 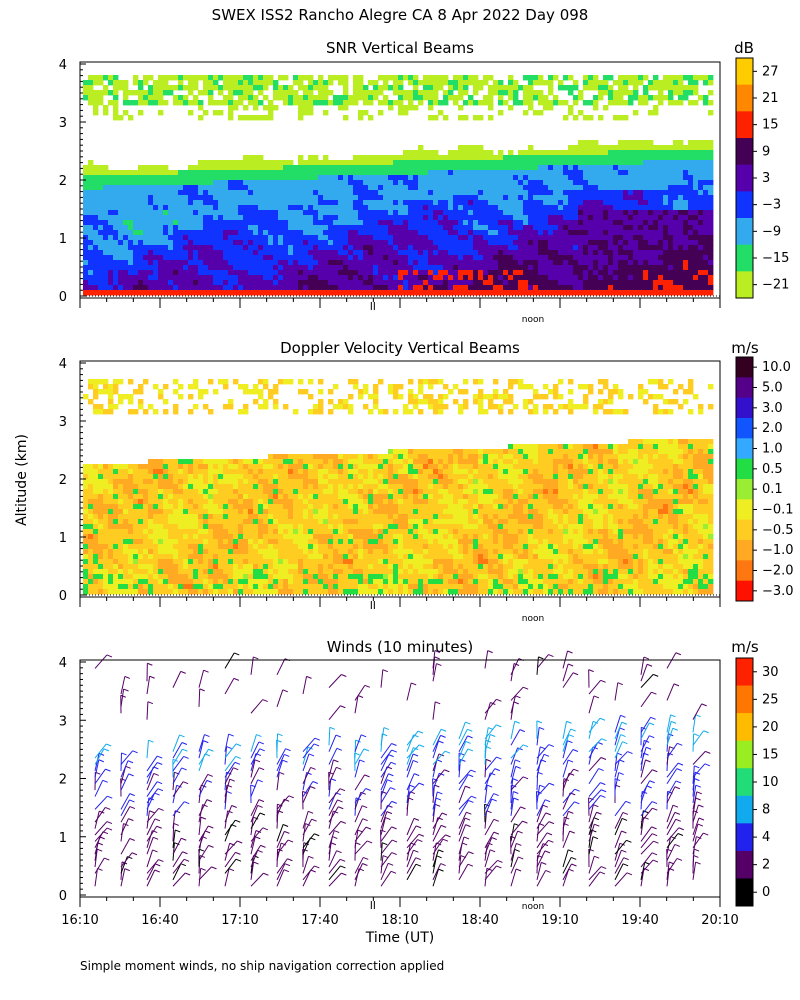 What do you see at coordinates (63, 239) in the screenshot?
I see `y-tick-label: 1` at bounding box center [63, 239].